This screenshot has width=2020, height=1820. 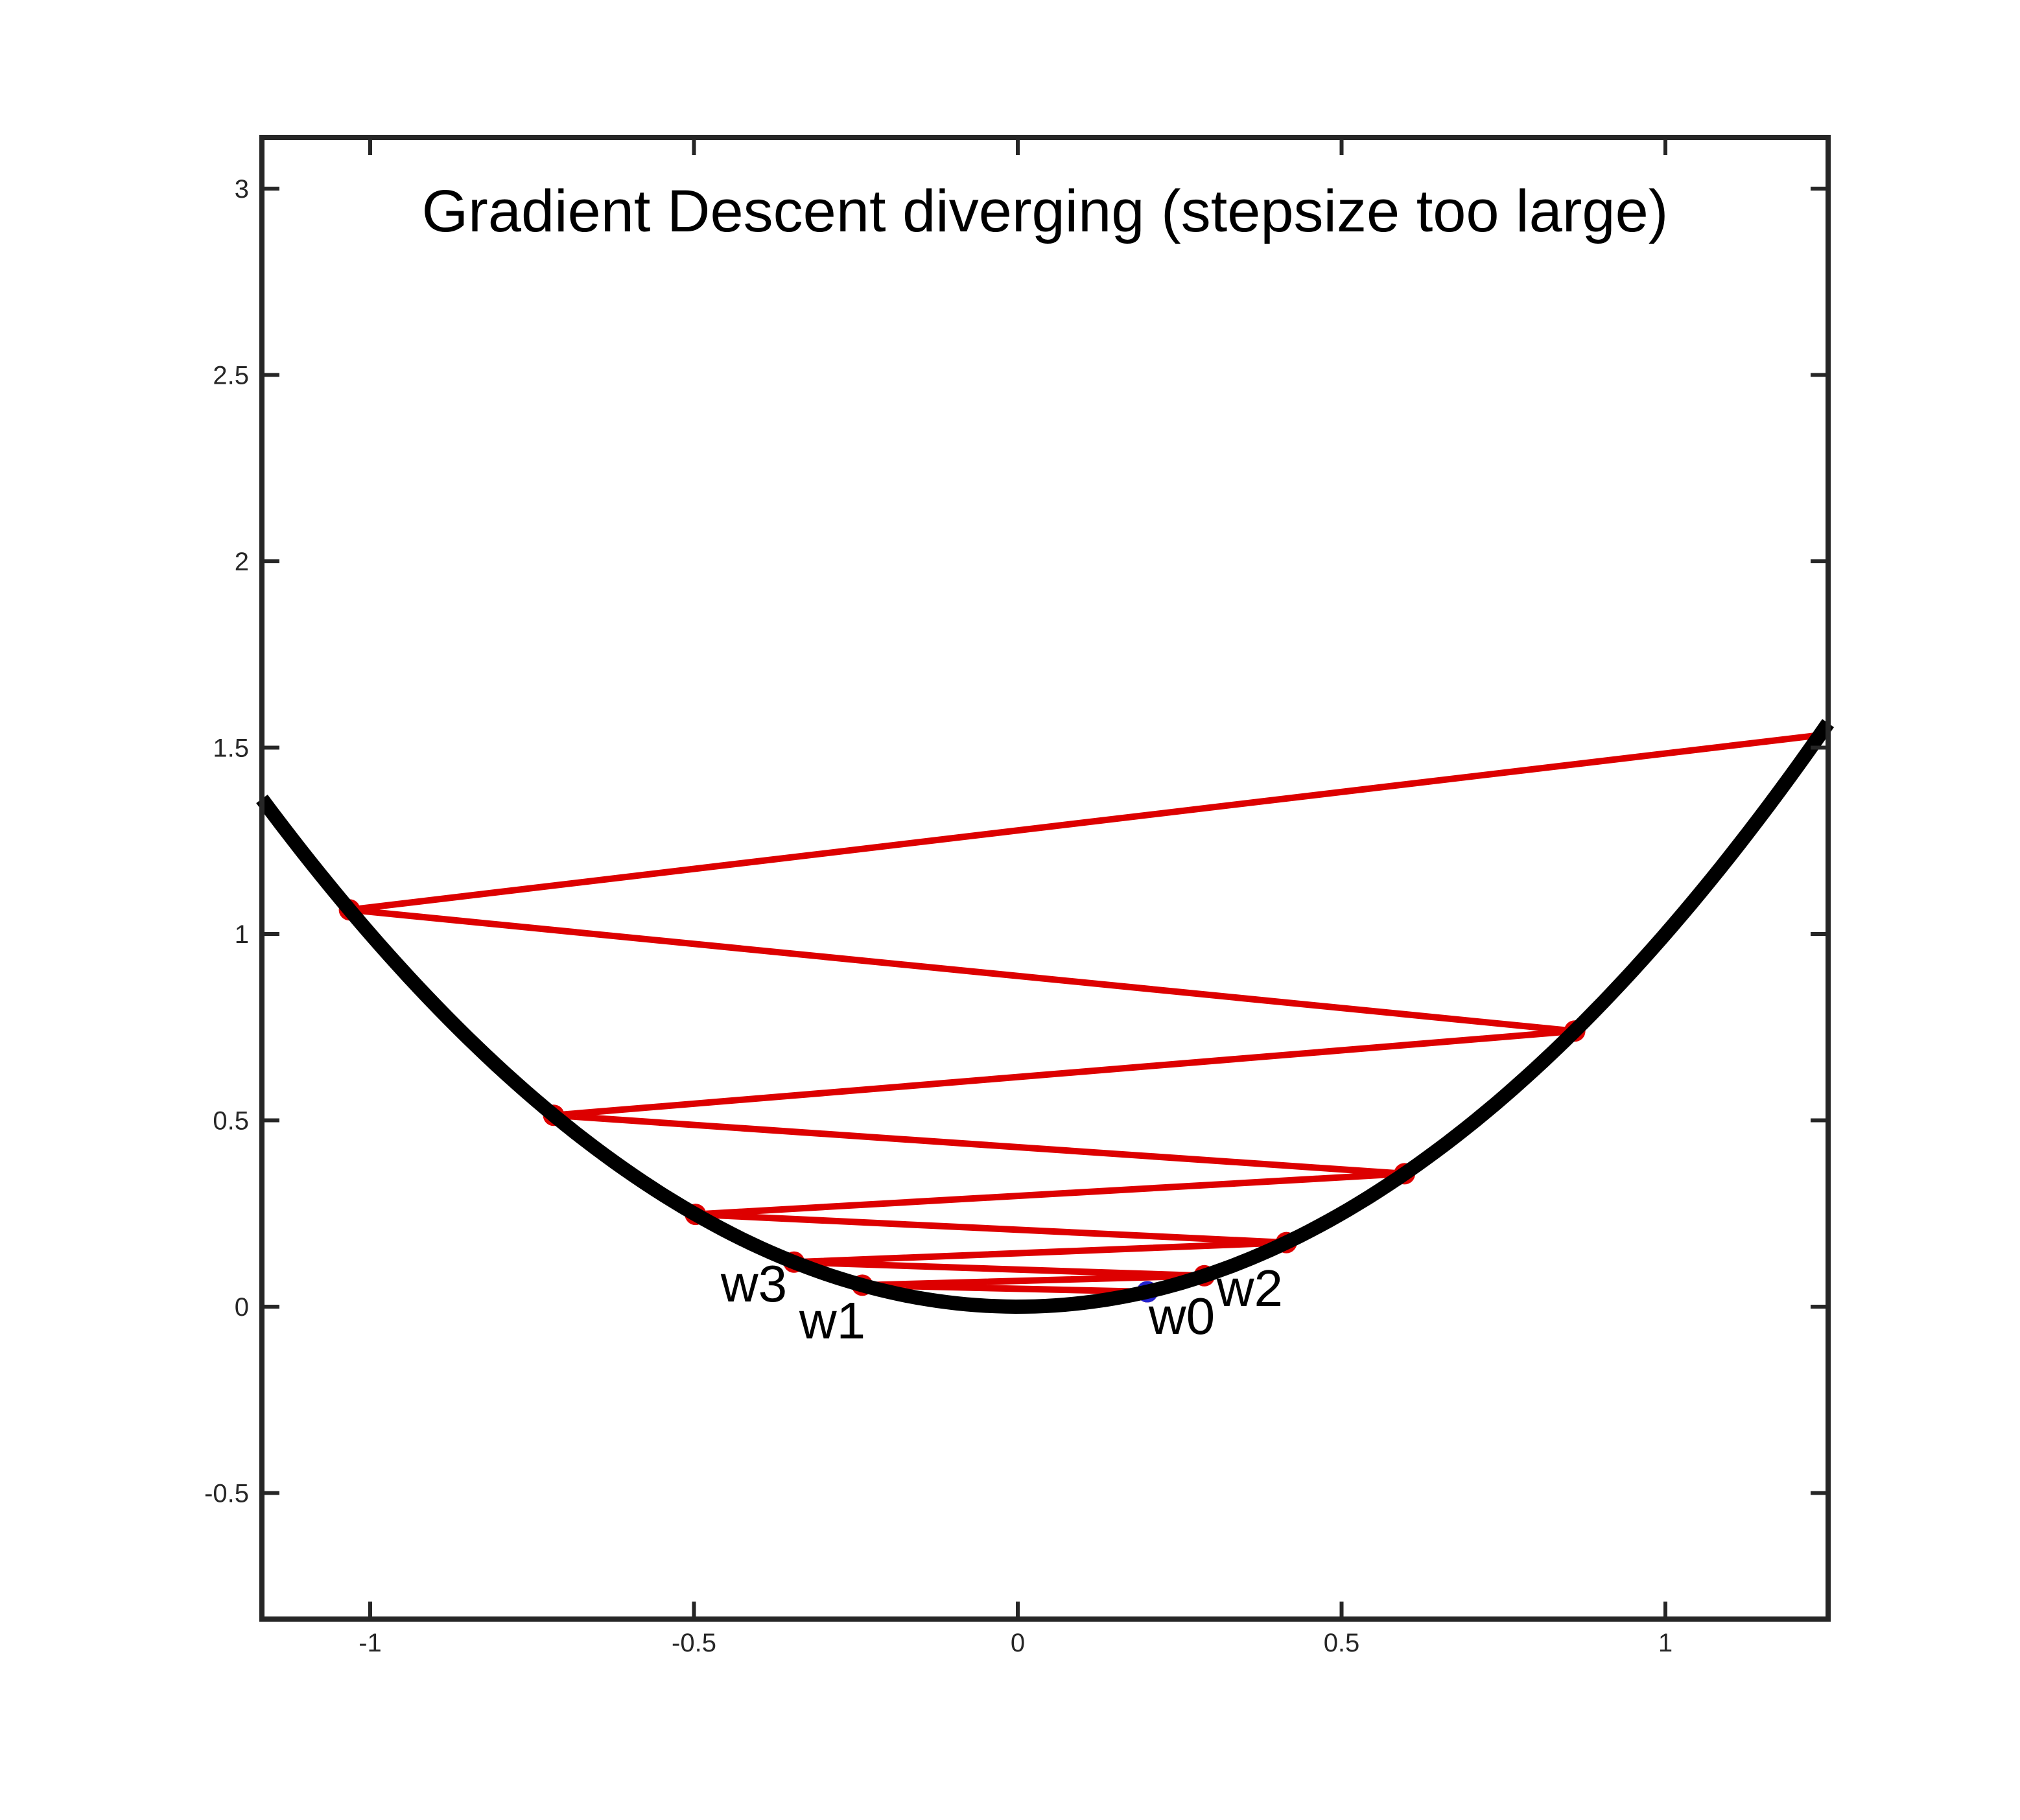 I want to click on point-label-w1: w1, so click(x=832, y=1320).